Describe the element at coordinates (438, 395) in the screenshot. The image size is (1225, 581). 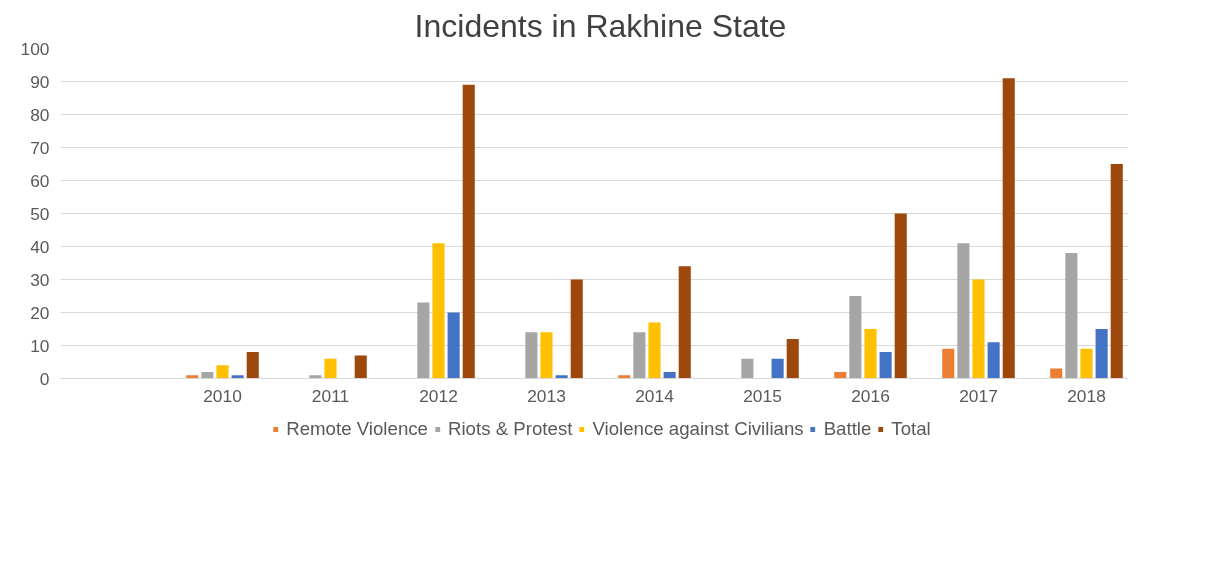
I see `x-tick-label: 2012` at that location.